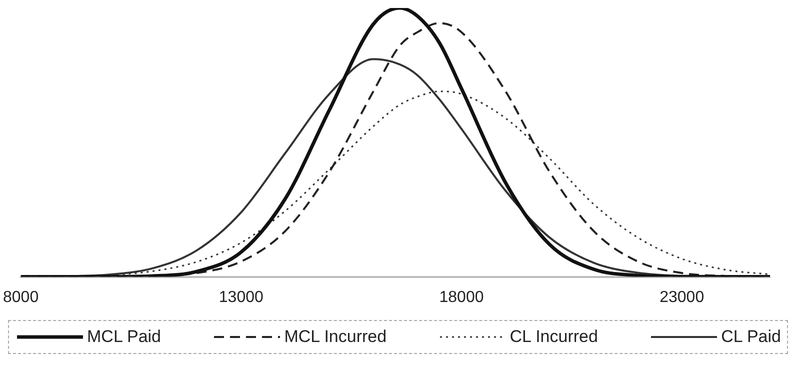 The image size is (800, 380). Describe the element at coordinates (554, 337) in the screenshot. I see `legend-label: CL Incurred` at that location.